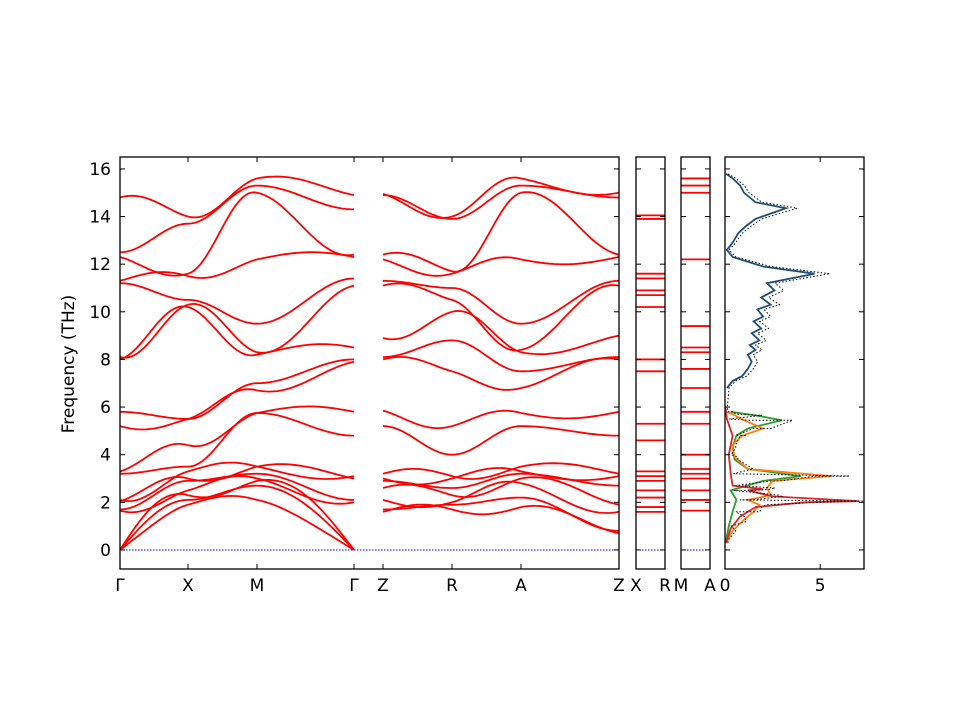  I want to click on x-tick-label: Z, so click(383, 586).